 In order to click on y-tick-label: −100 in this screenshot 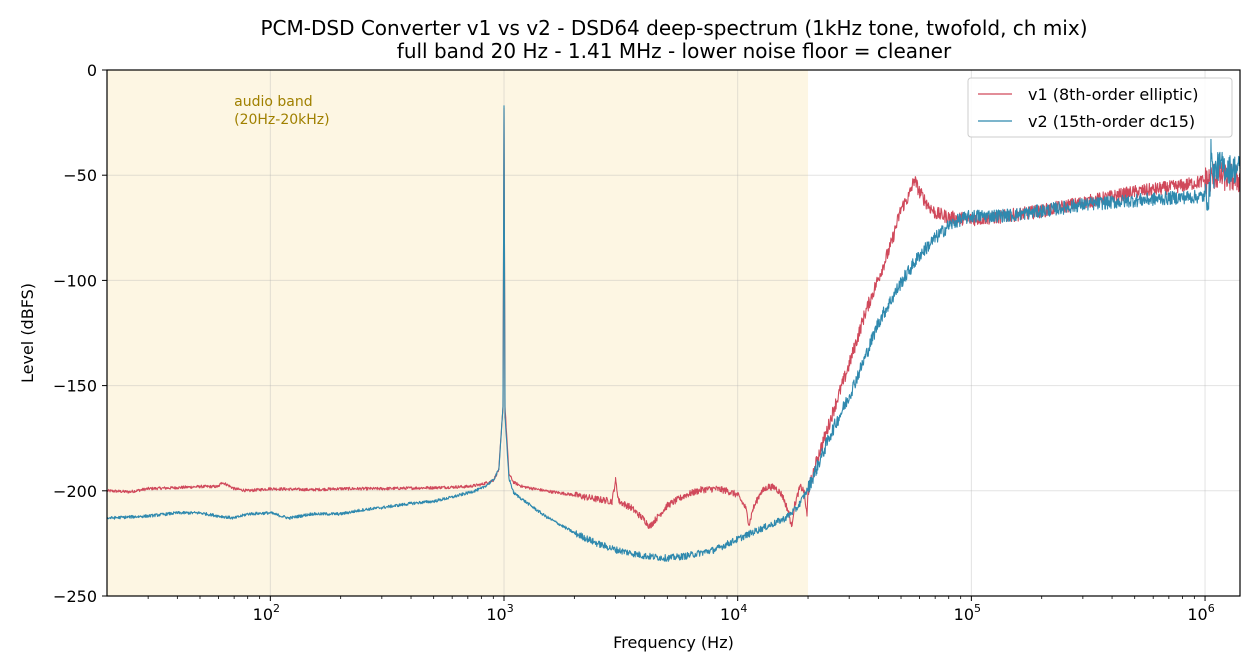, I will do `click(75, 280)`.